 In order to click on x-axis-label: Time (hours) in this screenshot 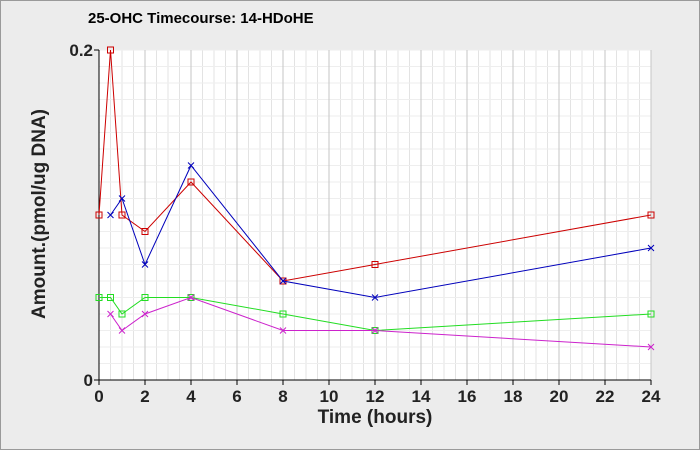, I will do `click(375, 417)`.